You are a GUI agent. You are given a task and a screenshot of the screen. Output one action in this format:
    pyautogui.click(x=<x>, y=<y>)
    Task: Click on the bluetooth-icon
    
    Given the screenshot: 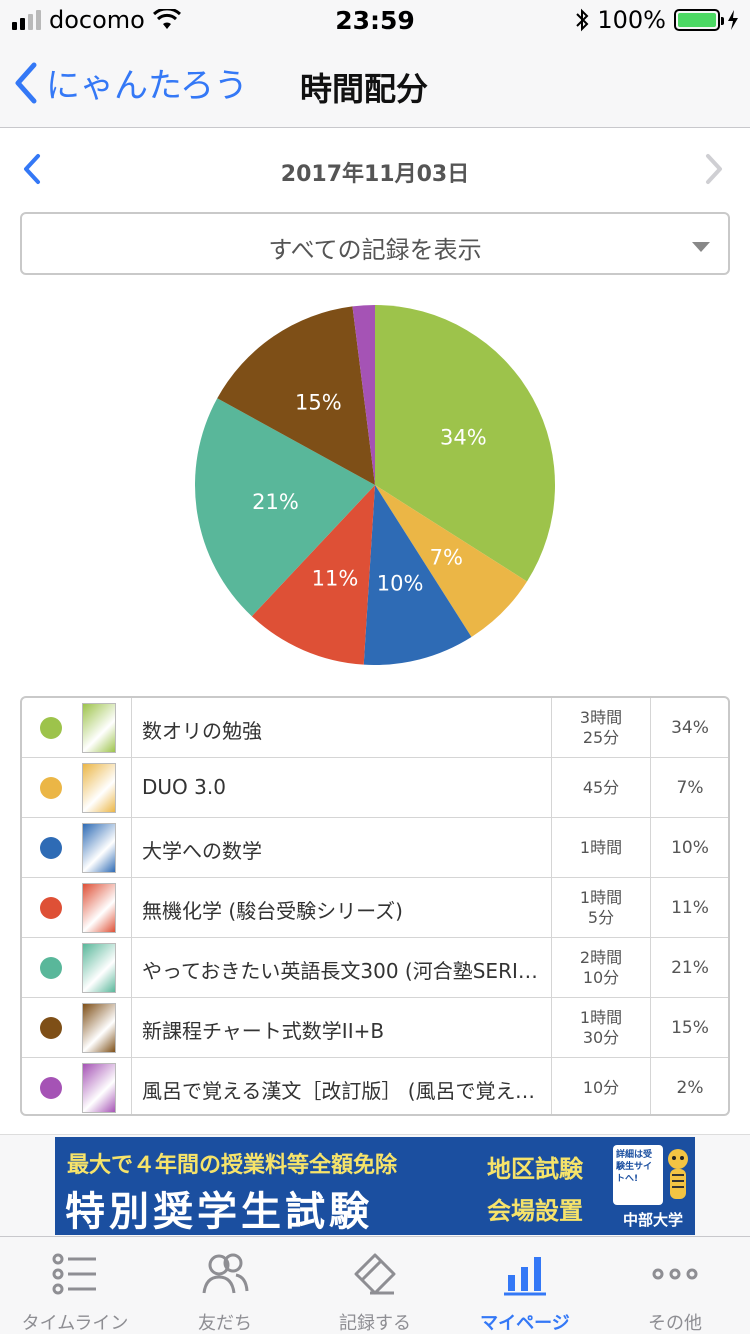 What is the action you would take?
    pyautogui.click(x=582, y=20)
    